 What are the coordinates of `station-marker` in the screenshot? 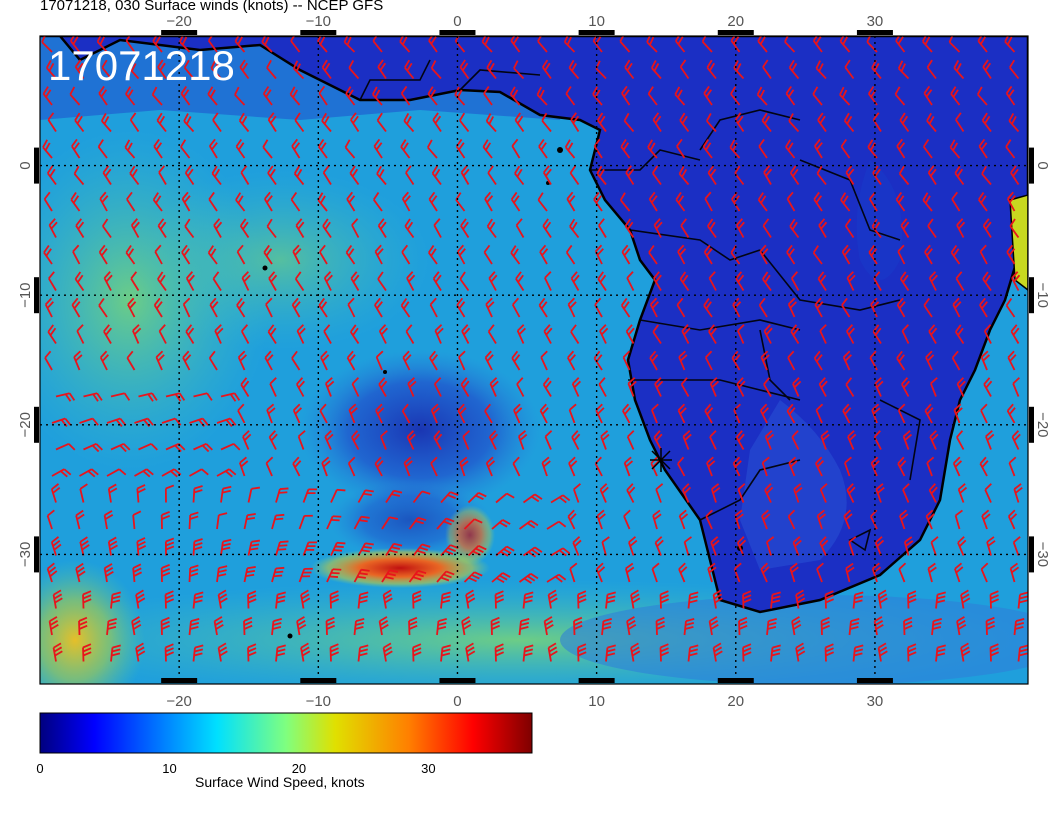 It's located at (661, 460).